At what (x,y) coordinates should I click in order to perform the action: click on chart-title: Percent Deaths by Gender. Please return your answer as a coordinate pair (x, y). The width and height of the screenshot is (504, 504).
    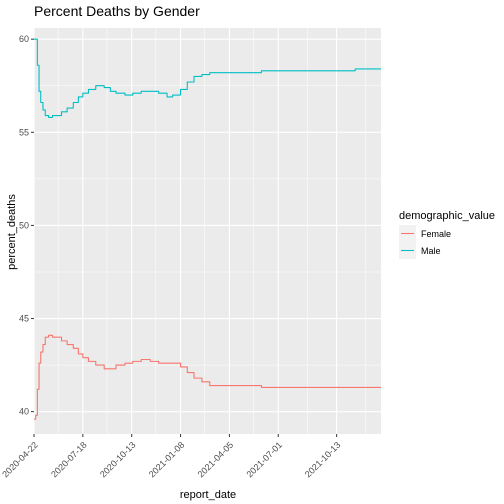
    Looking at the image, I should click on (117, 11).